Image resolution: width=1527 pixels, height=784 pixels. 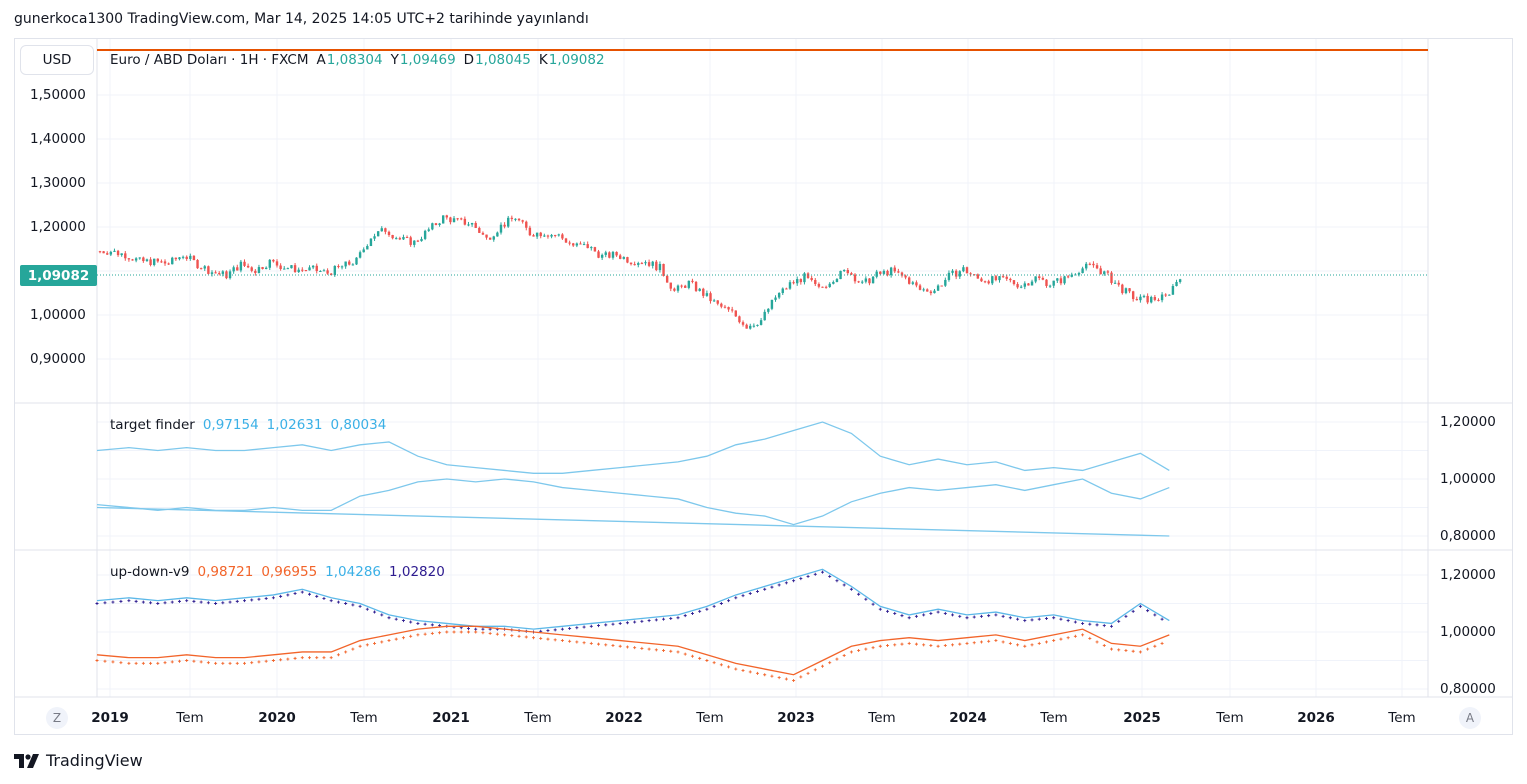 I want to click on auto-scale-button: A, so click(x=1470, y=718).